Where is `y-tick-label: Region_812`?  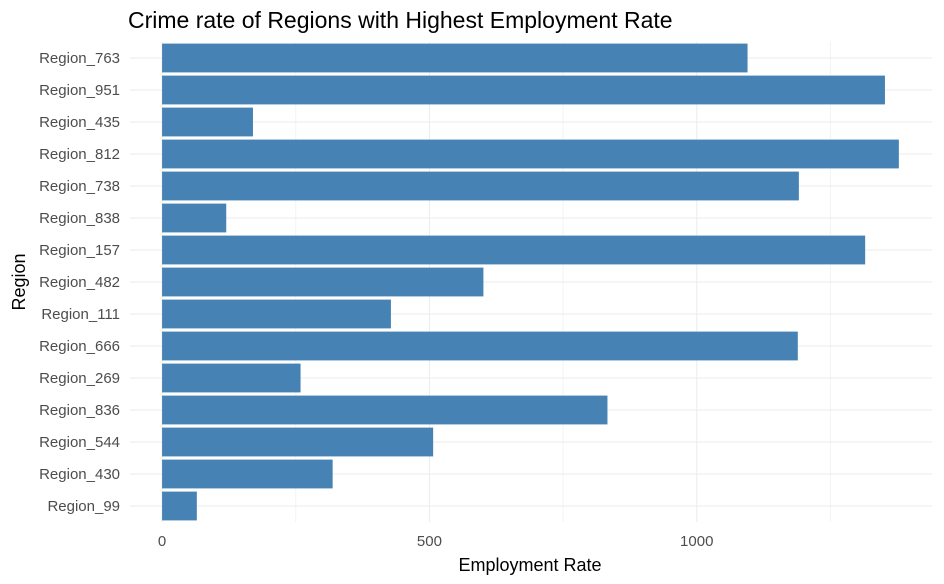 y-tick-label: Region_812 is located at coordinates (79, 154).